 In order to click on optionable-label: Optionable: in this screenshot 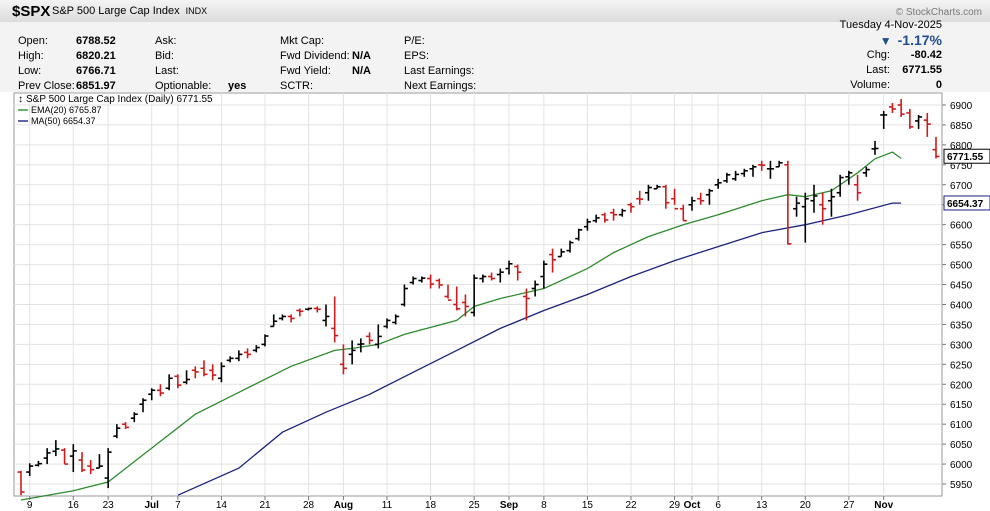, I will do `click(183, 86)`.